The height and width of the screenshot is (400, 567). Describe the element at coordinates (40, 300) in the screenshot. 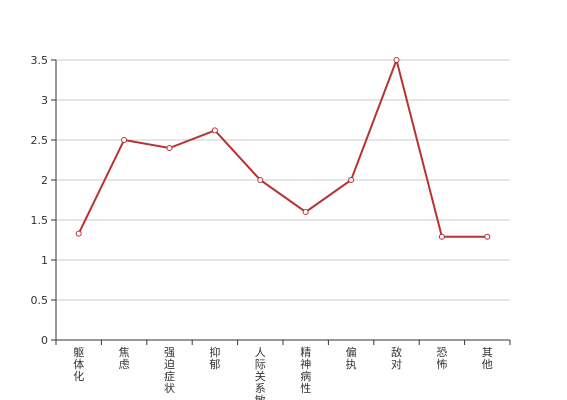

I see `y-tick-label: 0.5` at that location.